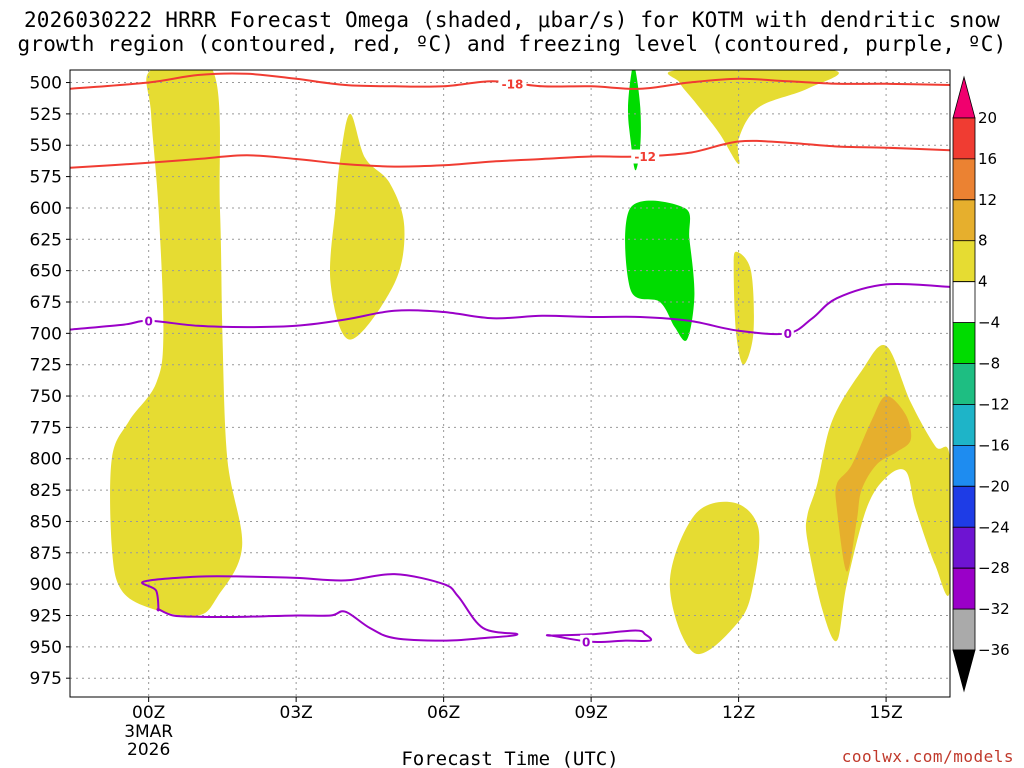 This screenshot has width=1024, height=768. Describe the element at coordinates (738, 713) in the screenshot. I see `x-tick-label-12Z: 12Z` at that location.